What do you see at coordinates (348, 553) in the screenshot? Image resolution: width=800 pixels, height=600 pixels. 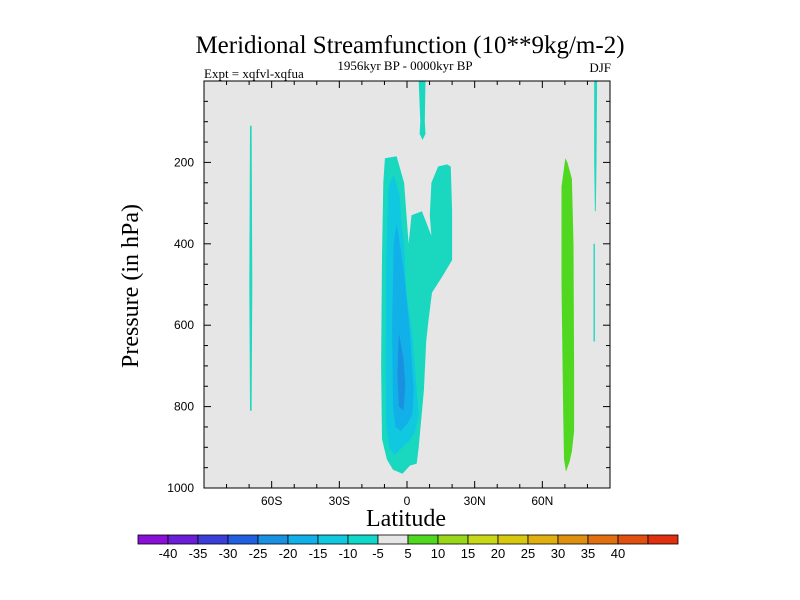 I see `colorbar-label: -10` at bounding box center [348, 553].